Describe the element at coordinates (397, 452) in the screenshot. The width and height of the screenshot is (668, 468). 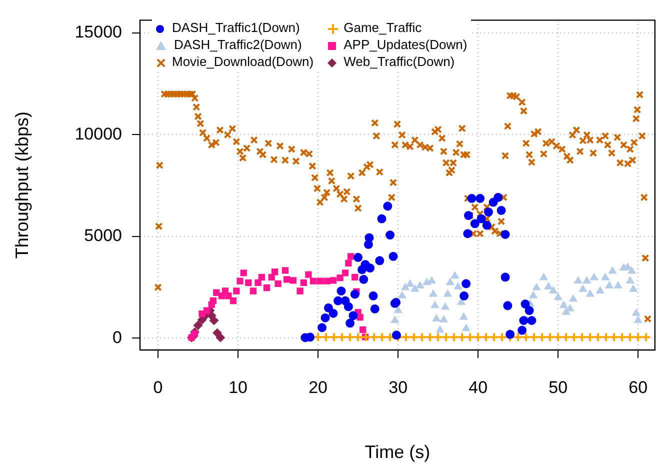
I see `x-axis-title: Time (s)` at that location.